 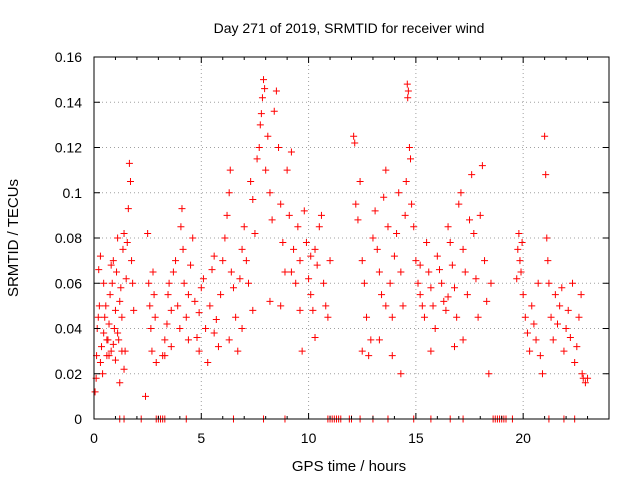 I want to click on x-tick-label: 20, so click(x=523, y=438).